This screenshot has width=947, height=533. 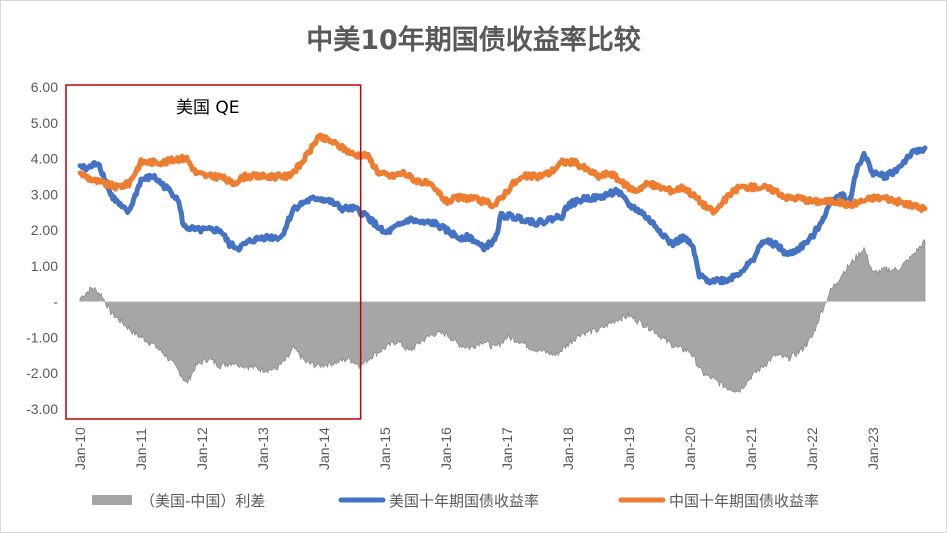 I want to click on x-tick-label: Jan-14, so click(x=324, y=448).